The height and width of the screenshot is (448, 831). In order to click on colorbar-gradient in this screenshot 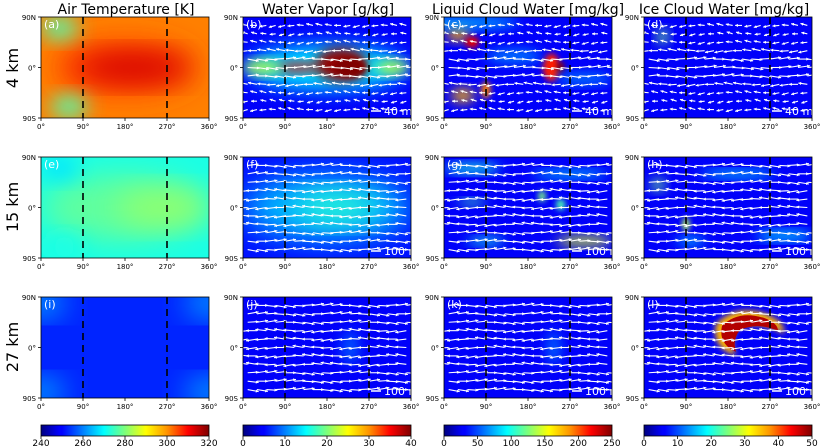, I will do `click(728, 430)`.